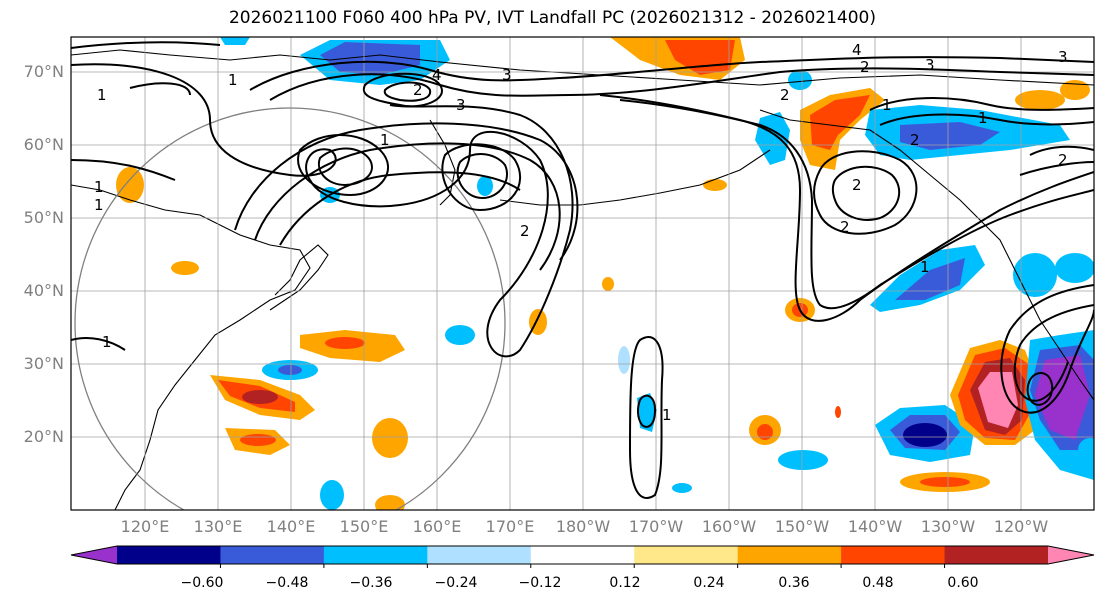 This screenshot has height=604, width=1105. What do you see at coordinates (437, 75) in the screenshot?
I see `contour-label: 4` at bounding box center [437, 75].